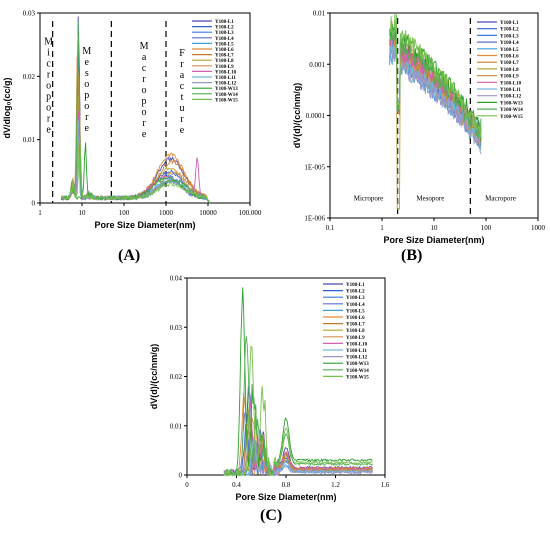 This screenshot has height=533, width=550. Describe the element at coordinates (224, 28) in the screenshot. I see `chart-a-legend-label: Y108-L2` at that location.